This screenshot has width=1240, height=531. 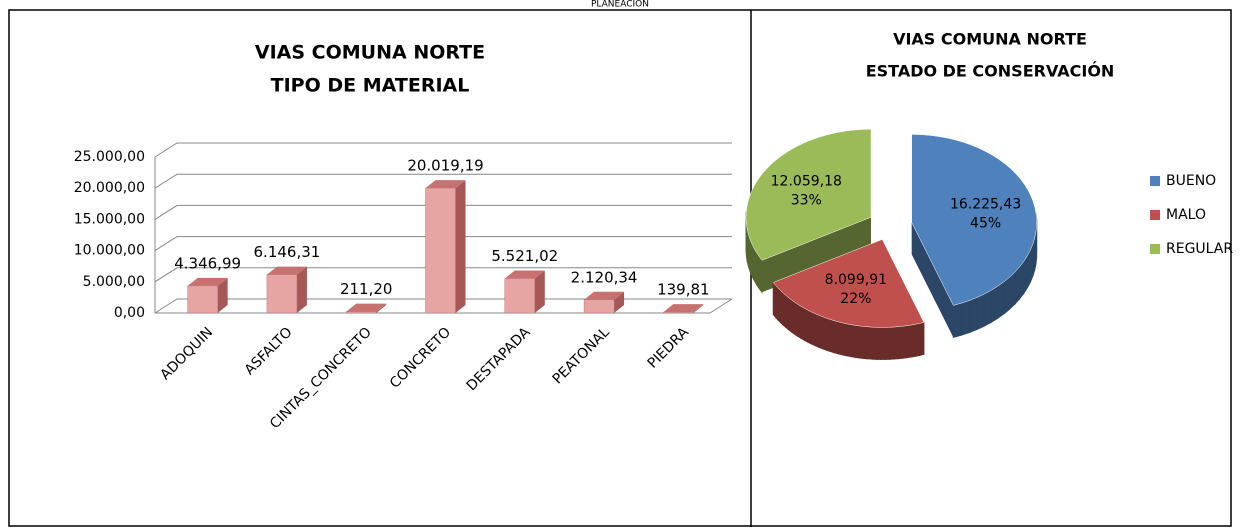 I want to click on percent-label: 22%, so click(x=855, y=299).